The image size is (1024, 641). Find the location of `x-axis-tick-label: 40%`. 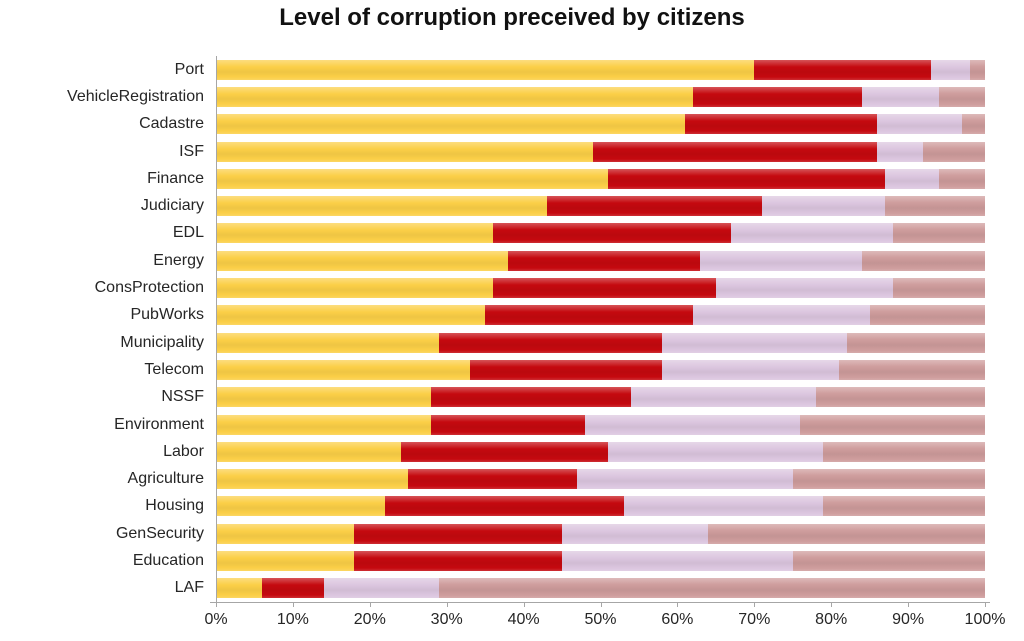

x-axis-tick-label: 40% is located at coordinates (523, 619).